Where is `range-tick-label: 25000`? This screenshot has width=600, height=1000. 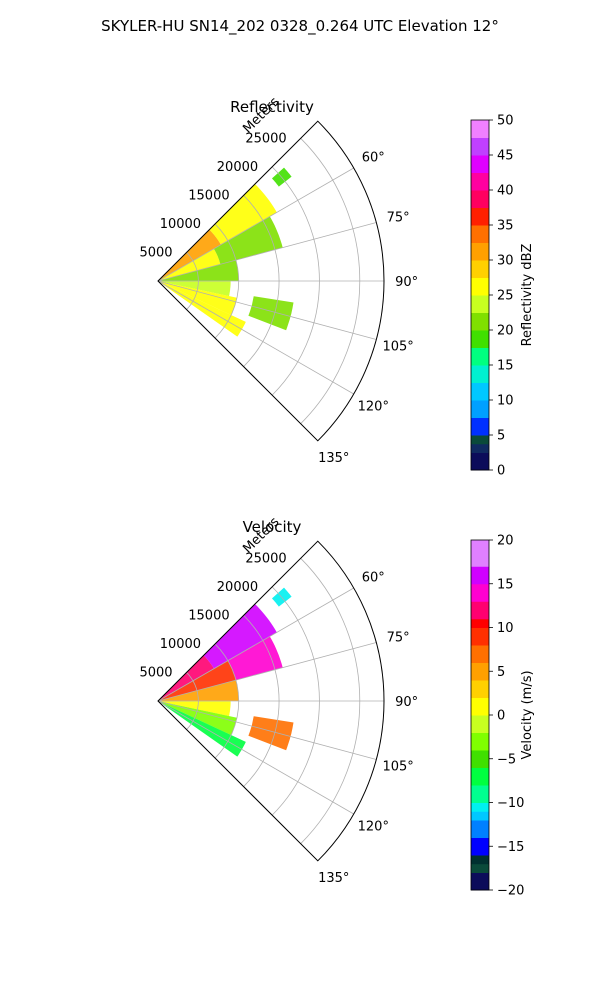
range-tick-label: 25000 is located at coordinates (265, 138).